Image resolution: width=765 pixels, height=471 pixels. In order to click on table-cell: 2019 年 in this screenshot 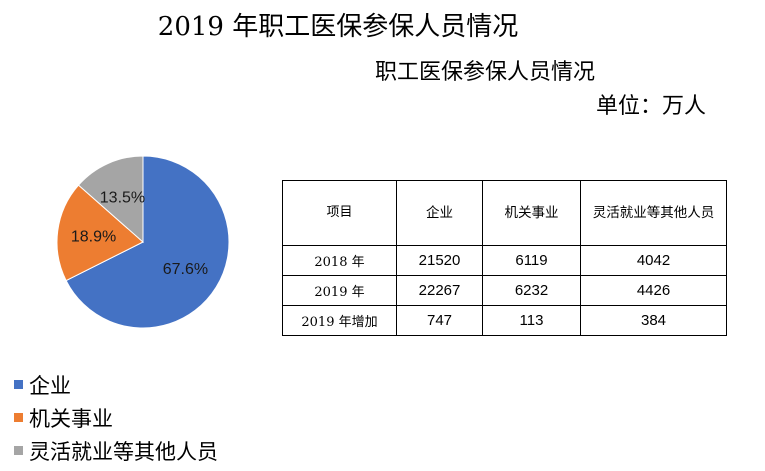, I will do `click(339, 290)`.